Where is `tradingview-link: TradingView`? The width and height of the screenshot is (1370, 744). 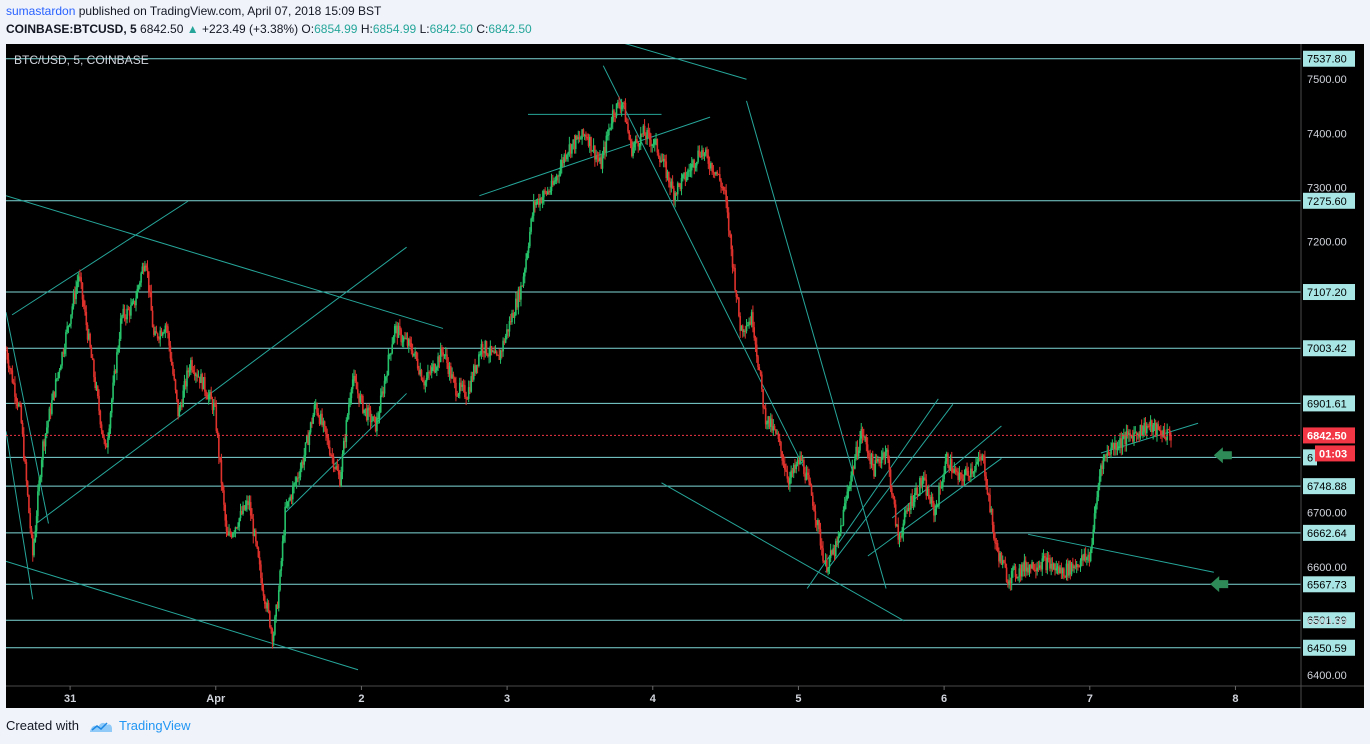 tradingview-link: TradingView is located at coordinates (154, 725).